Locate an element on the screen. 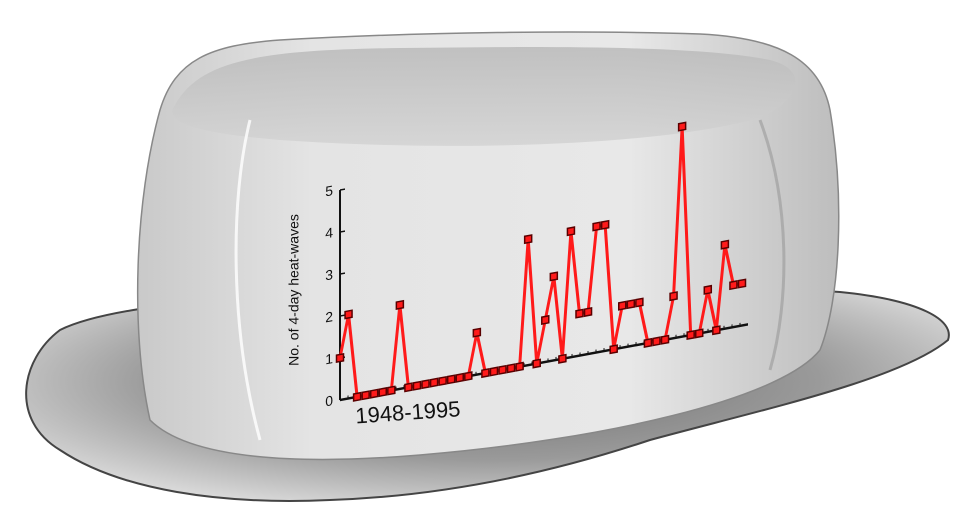  y-tick-label: 2 is located at coordinates (329, 316).